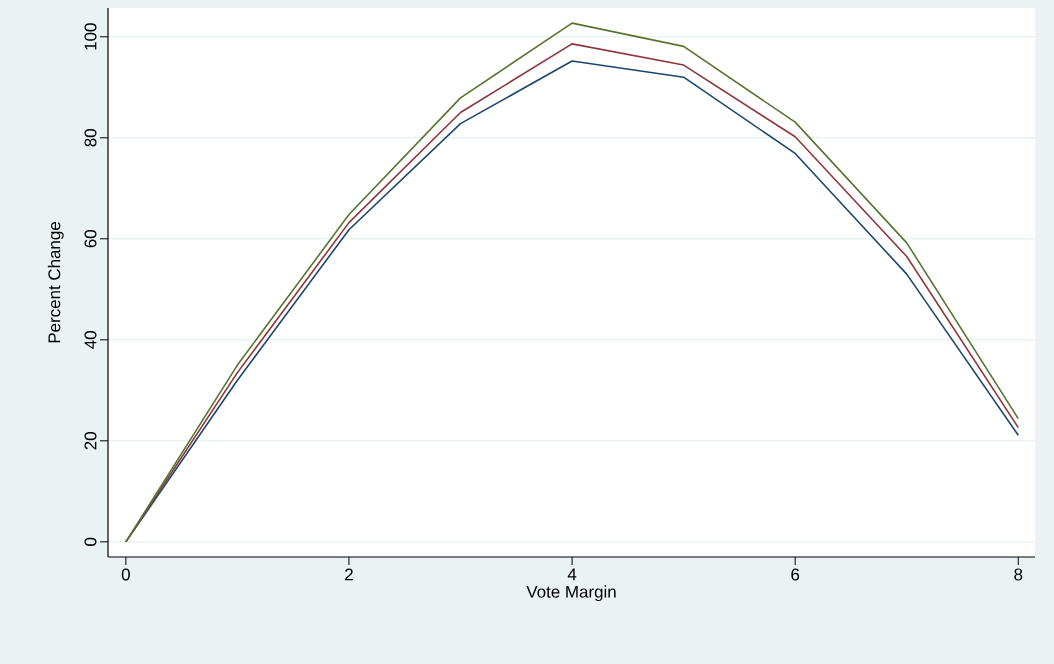  I want to click on x-tick-label: 4, so click(572, 574).